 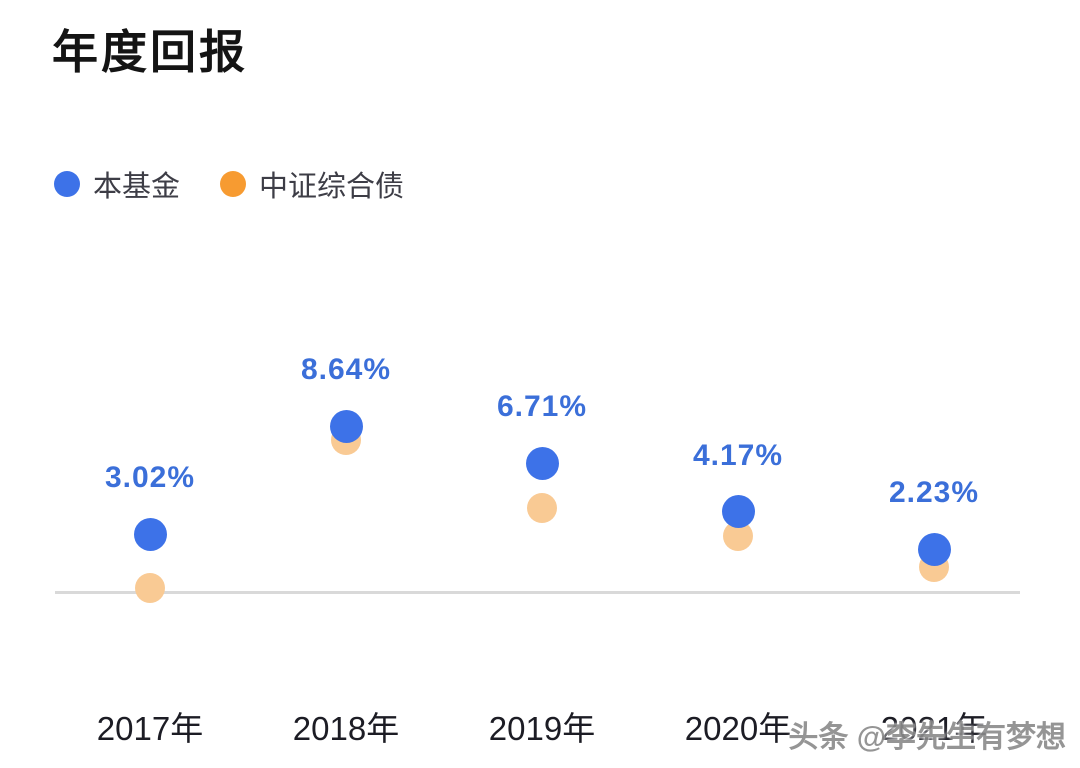 What do you see at coordinates (542, 407) in the screenshot?
I see `value-label: 6.71%` at bounding box center [542, 407].